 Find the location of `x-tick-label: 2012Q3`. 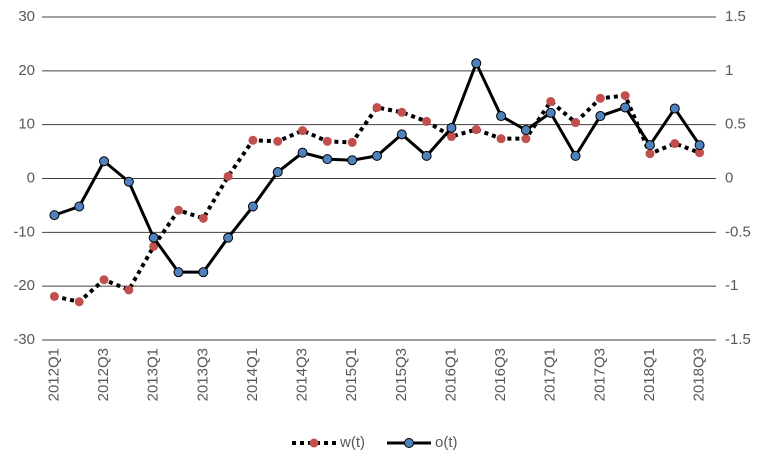

x-tick-label: 2012Q3 is located at coordinates (103, 374).